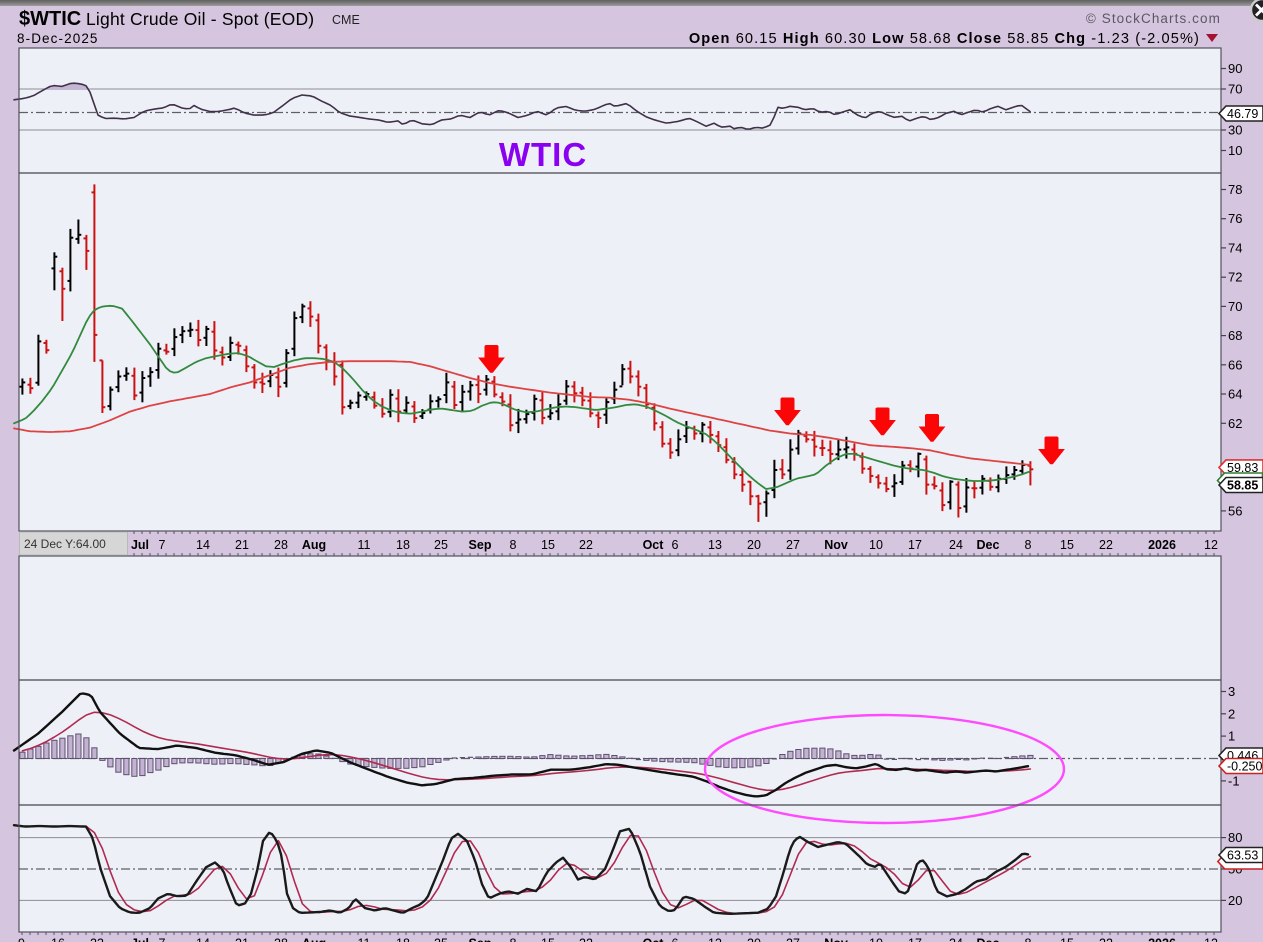 The height and width of the screenshot is (942, 1263). I want to click on svg-text: 90, so click(1235, 68).